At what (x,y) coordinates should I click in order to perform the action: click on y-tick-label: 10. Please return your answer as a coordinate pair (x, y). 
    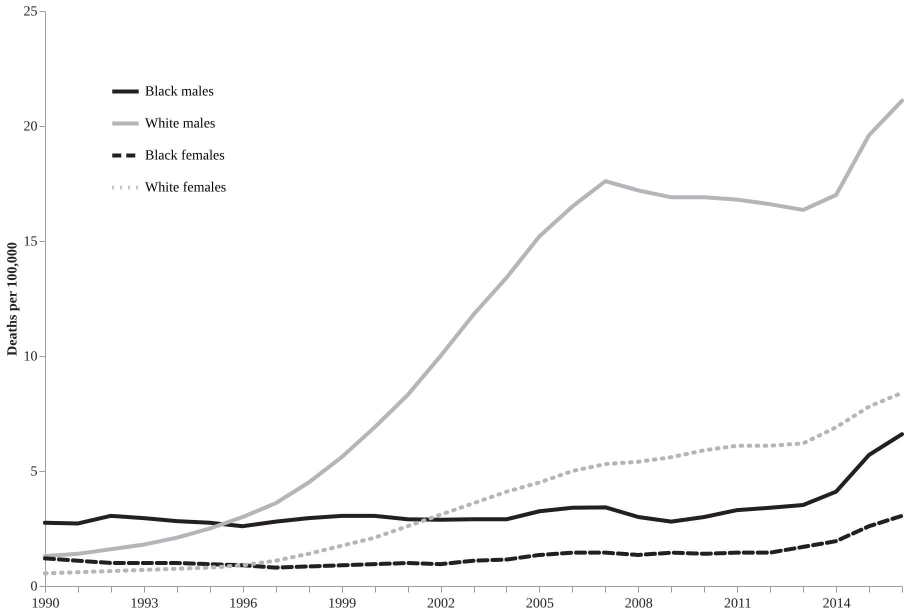
    Looking at the image, I should click on (31, 357).